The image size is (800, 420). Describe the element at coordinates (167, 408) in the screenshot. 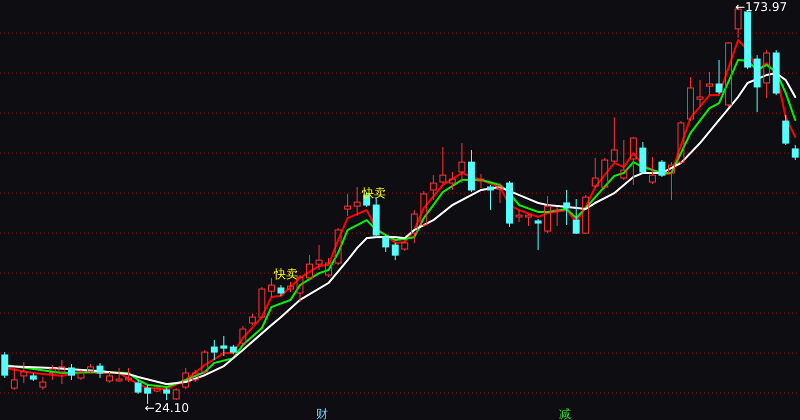

I see `annotation: ←24.10` at that location.